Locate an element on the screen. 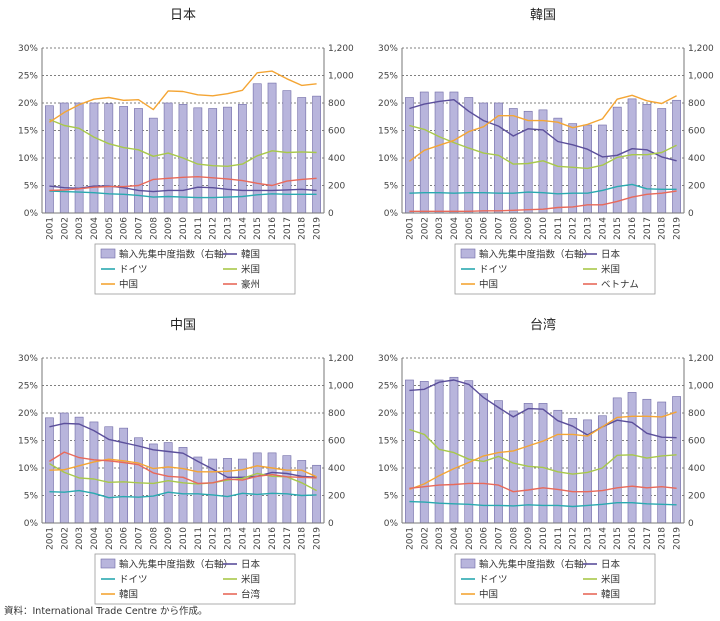 This screenshot has width=720, height=621. chart-title: 中国 is located at coordinates (183, 325).